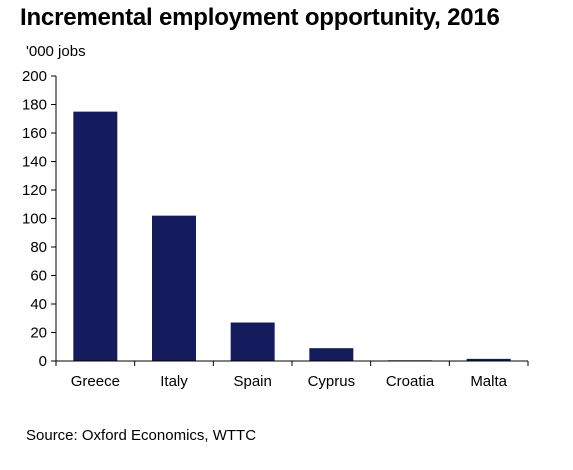 This screenshot has width=573, height=470. Describe the element at coordinates (141, 435) in the screenshot. I see `source-note: Source: Oxford Economics, WTTC` at that location.